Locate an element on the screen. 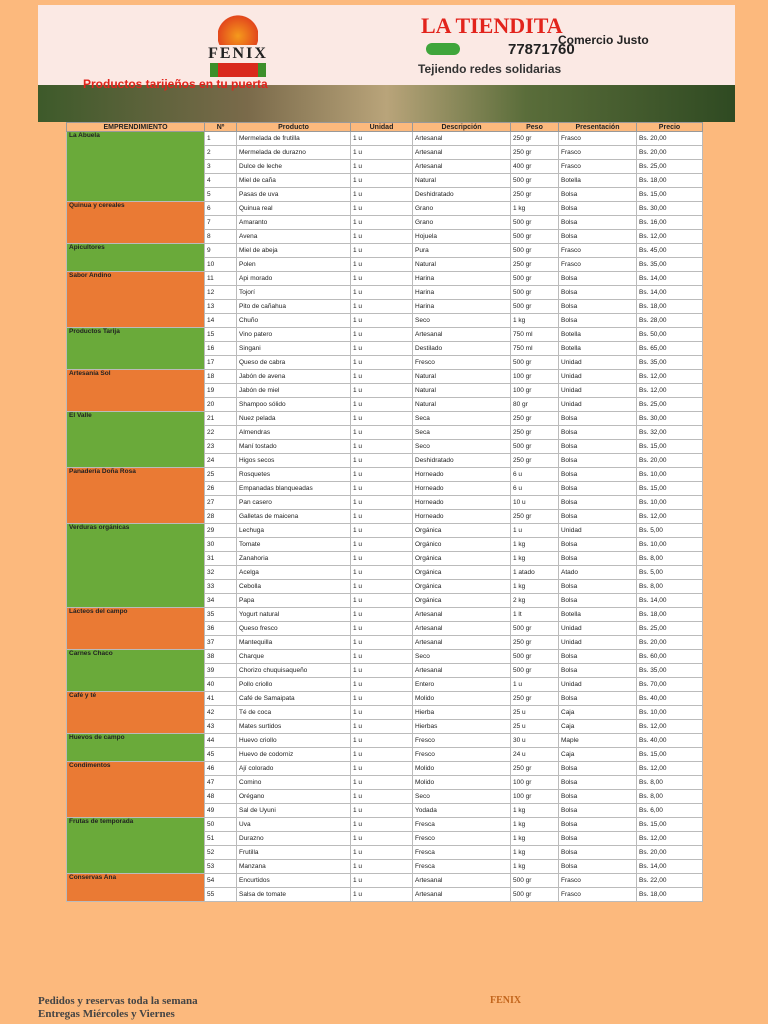 This screenshot has width=768, height=1024. table-cell: Deshidratado is located at coordinates (461, 194).